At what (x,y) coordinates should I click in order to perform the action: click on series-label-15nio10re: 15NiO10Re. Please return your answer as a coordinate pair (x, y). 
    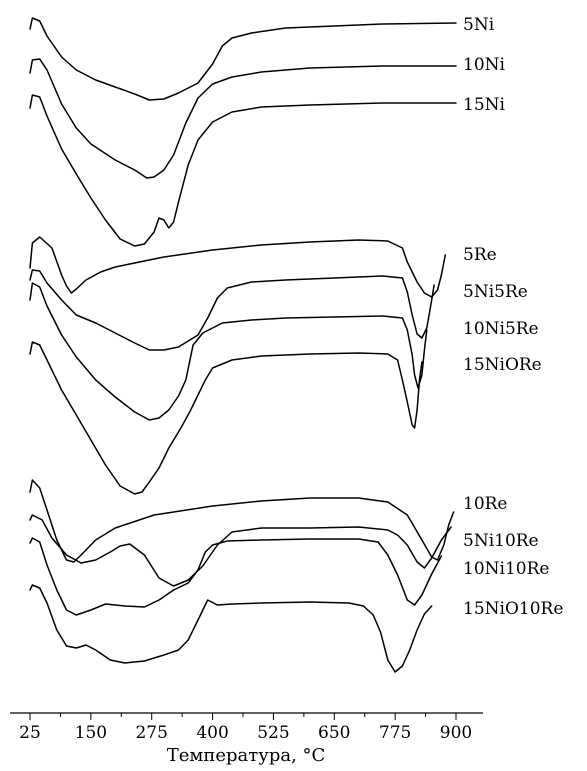
    Looking at the image, I should click on (513, 609).